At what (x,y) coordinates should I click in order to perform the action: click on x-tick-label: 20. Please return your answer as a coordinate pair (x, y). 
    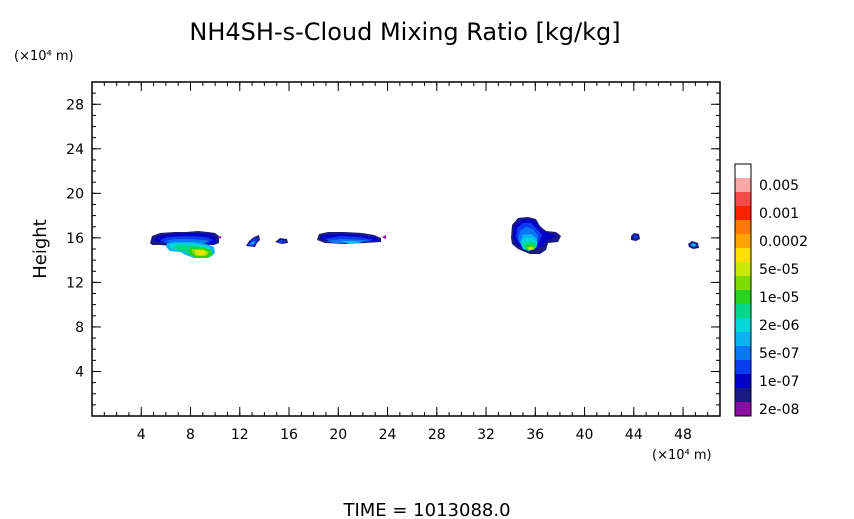
    Looking at the image, I should click on (338, 435).